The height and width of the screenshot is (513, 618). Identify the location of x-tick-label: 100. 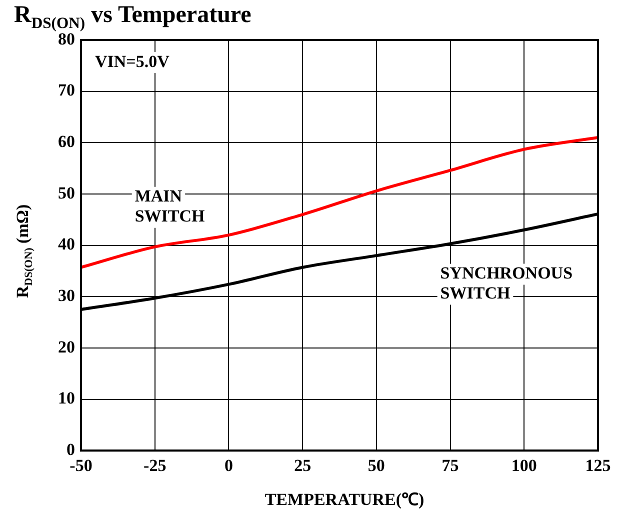
(524, 466).